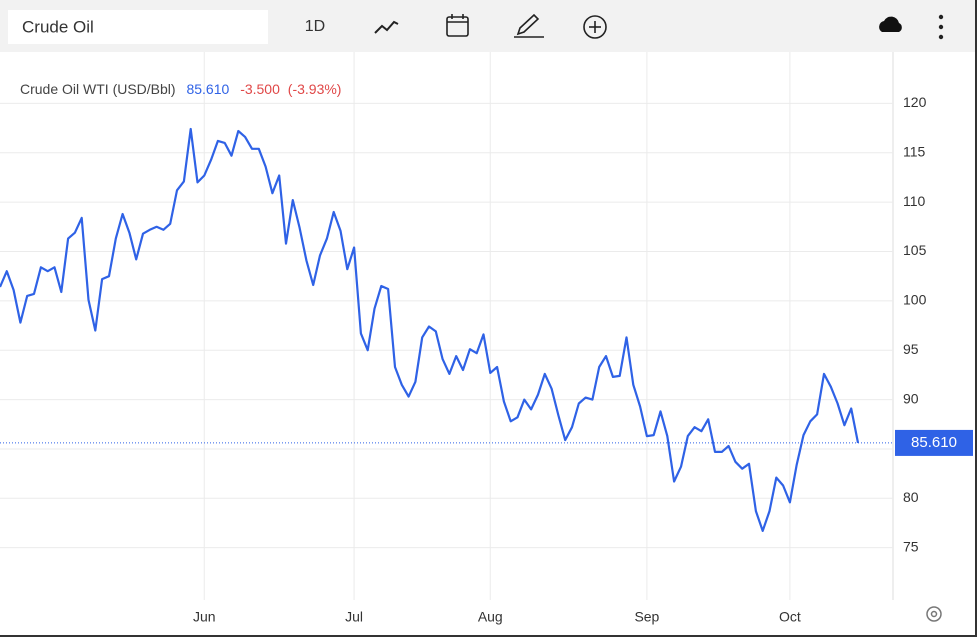 The image size is (977, 637). What do you see at coordinates (915, 300) in the screenshot?
I see `y-tick-label: 100` at bounding box center [915, 300].